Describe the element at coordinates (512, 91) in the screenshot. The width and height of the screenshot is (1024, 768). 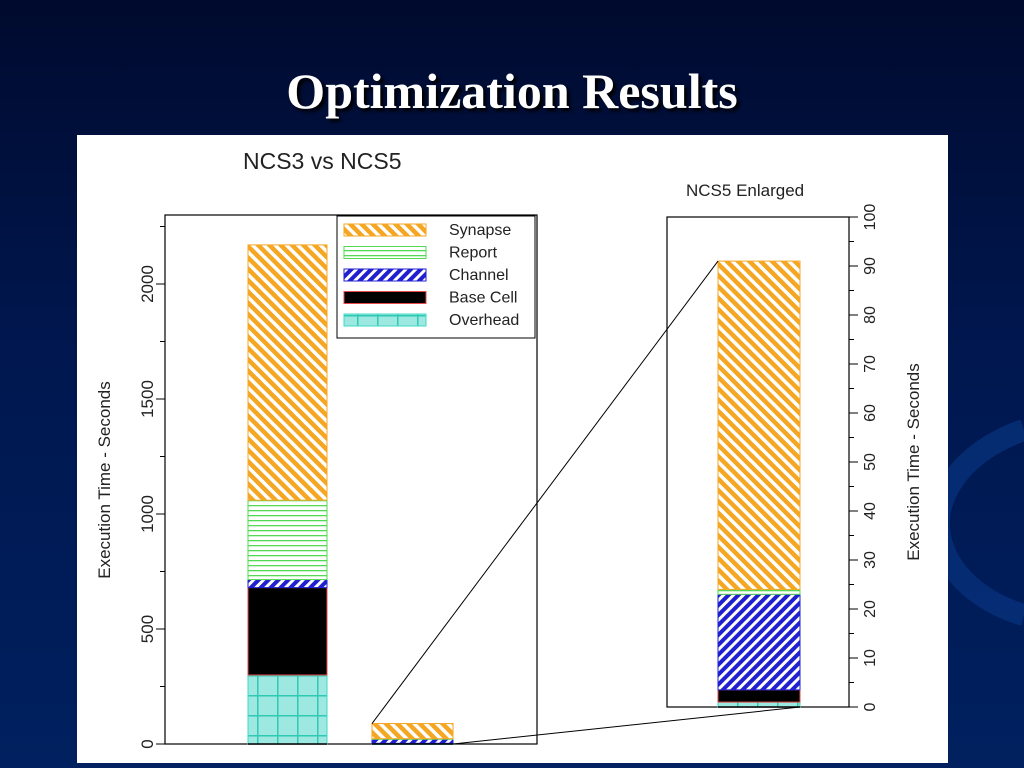
I see `slide-title: Optimization Results` at that location.